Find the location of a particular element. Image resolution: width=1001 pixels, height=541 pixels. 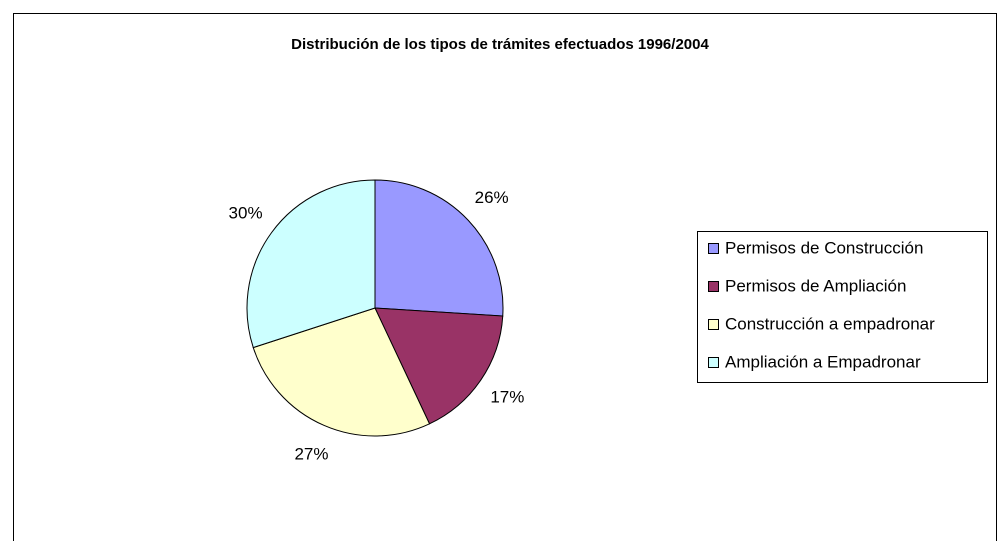

legend-label: Permisos de Ampliación is located at coordinates (815, 285).